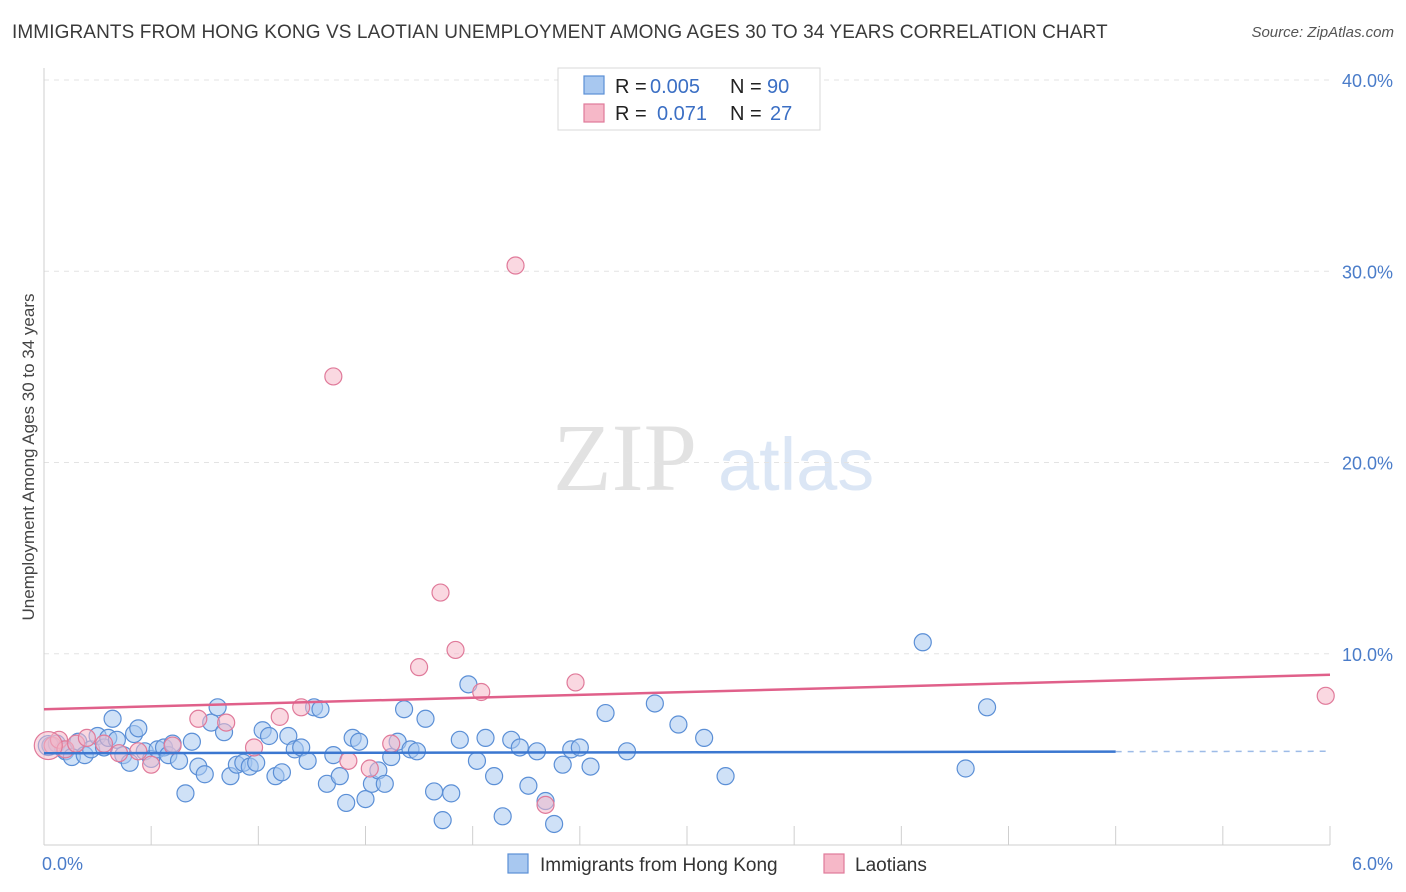 The width and height of the screenshot is (1406, 892). I want to click on trend-lines, so click(687, 714).